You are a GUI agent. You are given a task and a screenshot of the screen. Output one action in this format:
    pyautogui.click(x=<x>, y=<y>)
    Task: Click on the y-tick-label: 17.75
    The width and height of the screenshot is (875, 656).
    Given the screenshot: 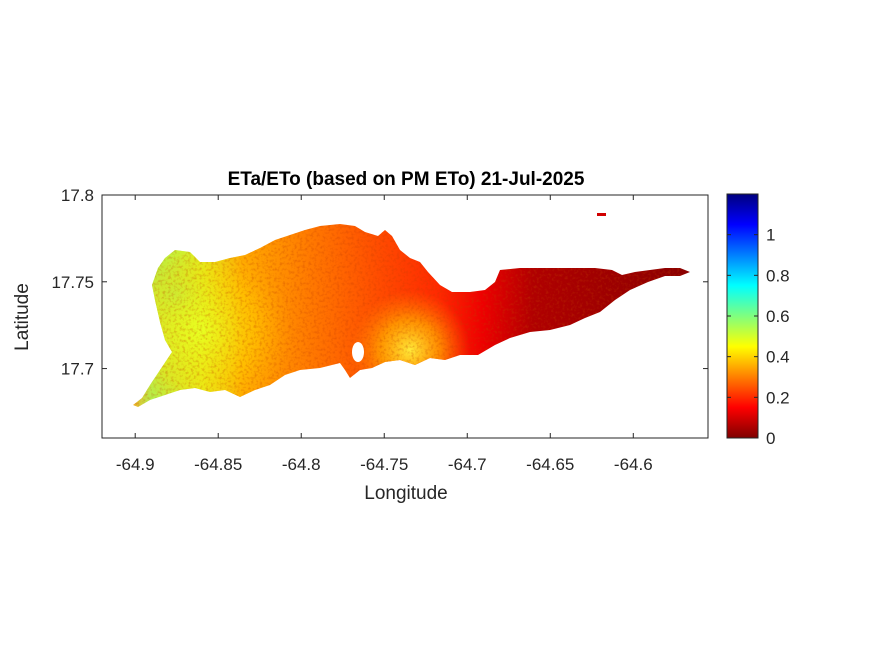 What is the action you would take?
    pyautogui.click(x=72, y=282)
    